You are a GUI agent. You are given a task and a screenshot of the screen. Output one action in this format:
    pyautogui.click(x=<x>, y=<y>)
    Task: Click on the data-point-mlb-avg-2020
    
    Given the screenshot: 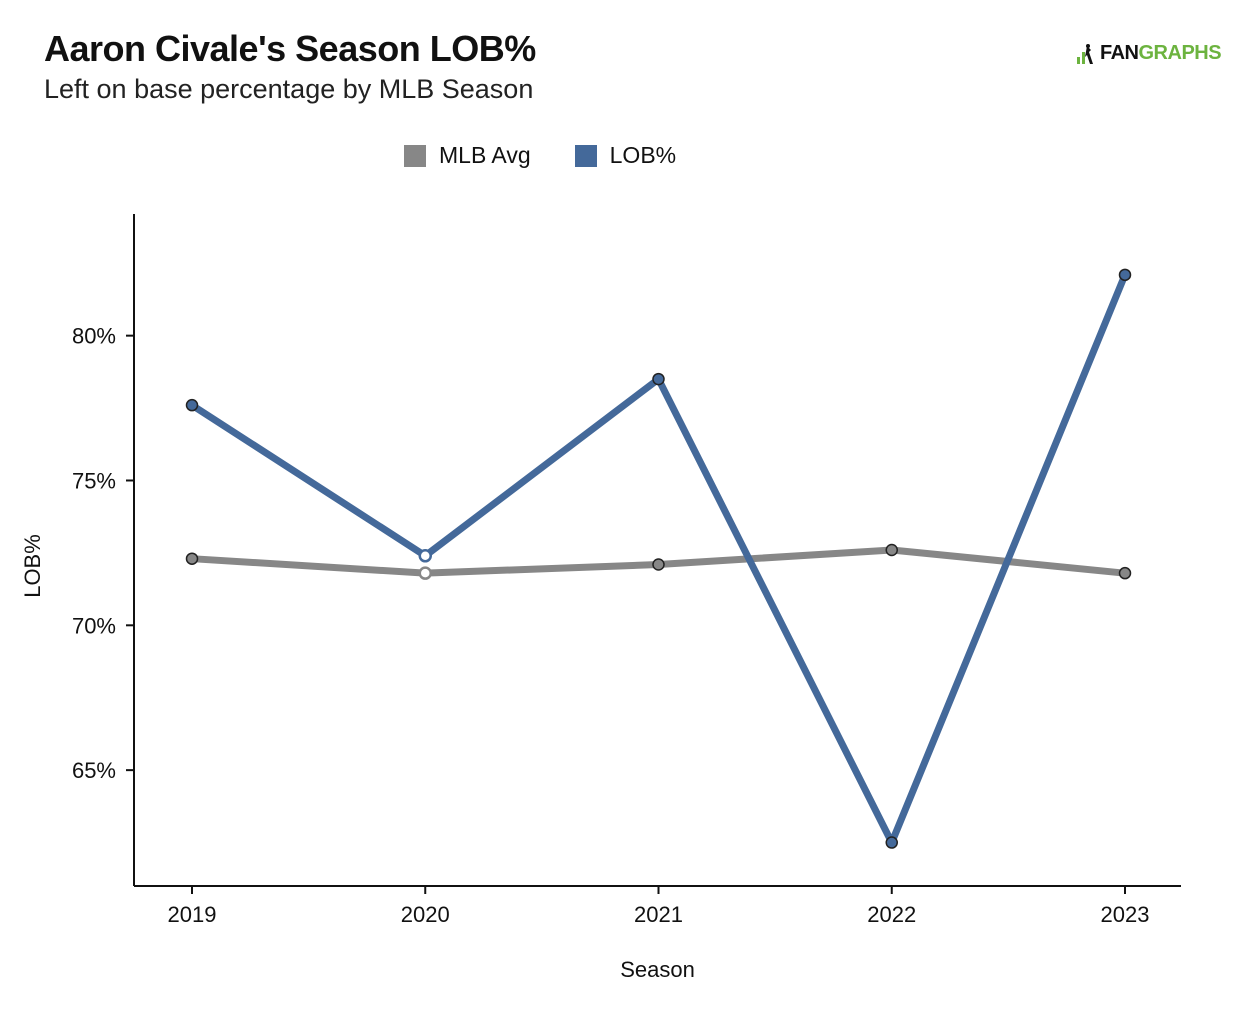 What is the action you would take?
    pyautogui.click(x=425, y=573)
    